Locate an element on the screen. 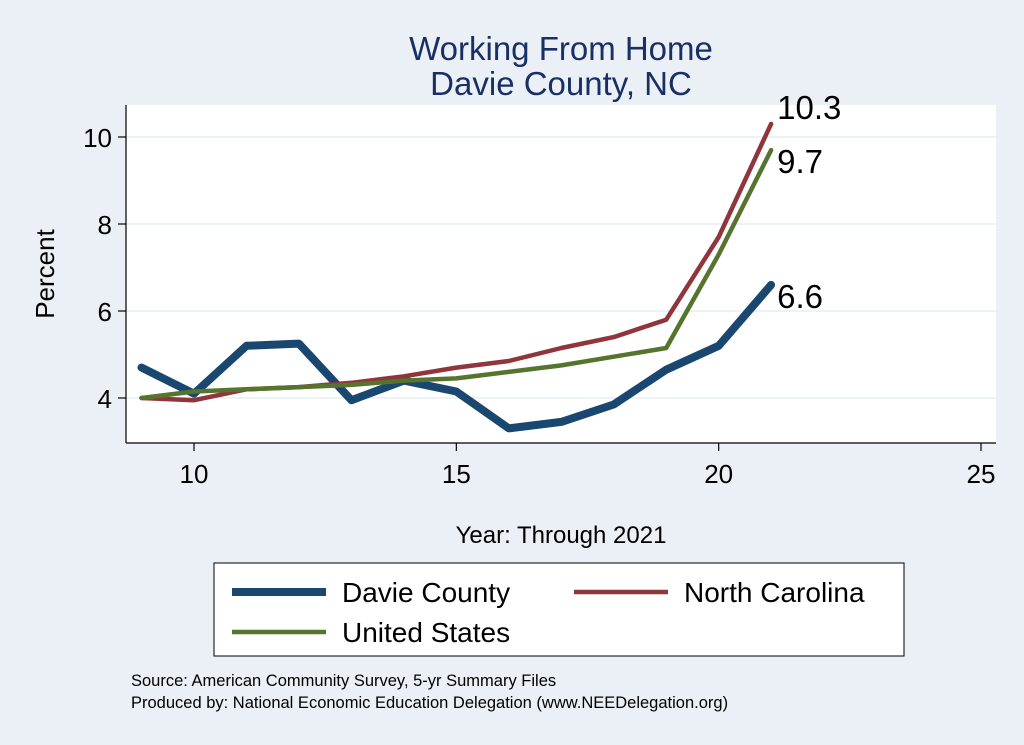 The image size is (1024, 745). y-tick-label-8: 8 is located at coordinates (105, 225).